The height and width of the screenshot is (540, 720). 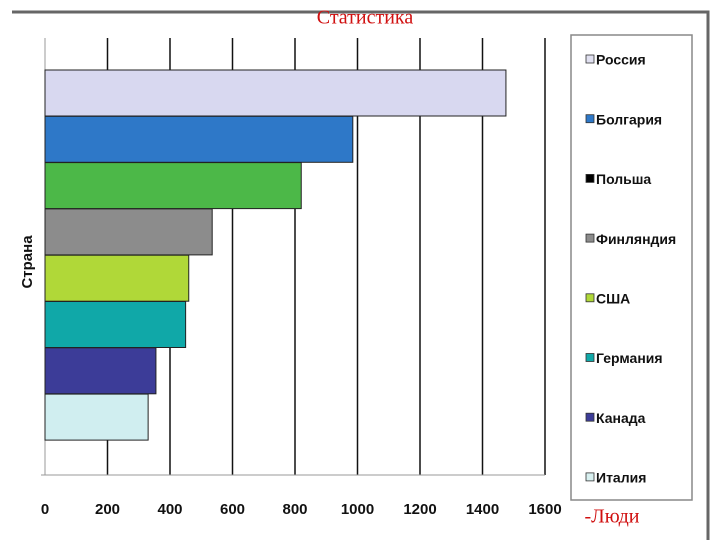 I want to click on x-tick-label: 800, so click(x=294, y=509).